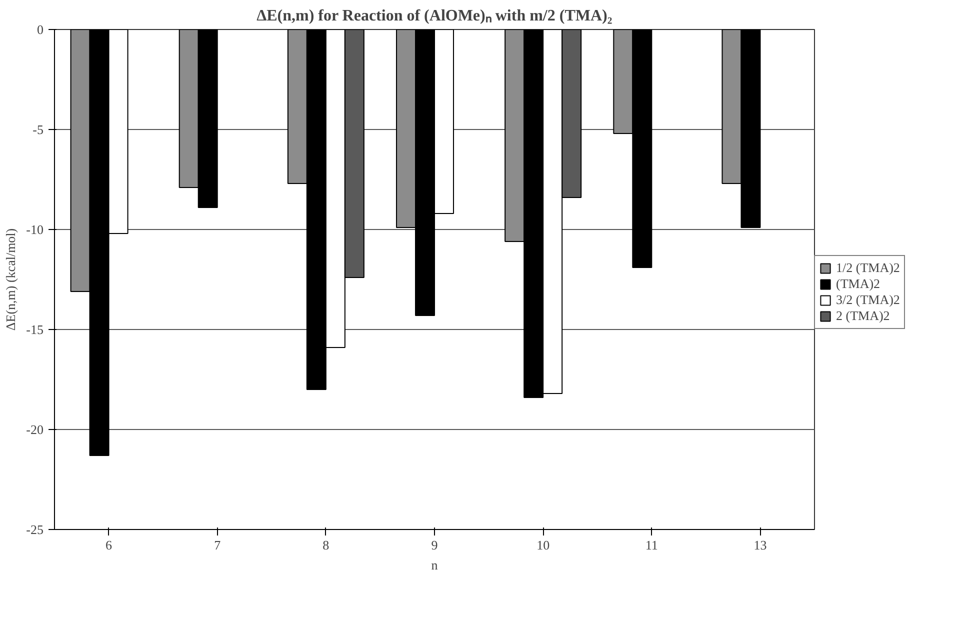  I want to click on y-tick-label: -15, so click(35, 329).